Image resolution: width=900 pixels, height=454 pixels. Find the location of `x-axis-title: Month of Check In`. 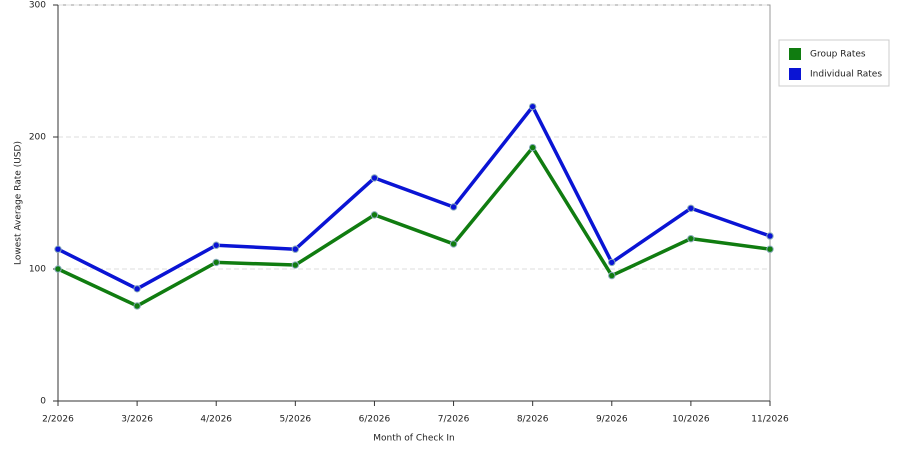

x-axis-title: Month of Check In is located at coordinates (414, 439).